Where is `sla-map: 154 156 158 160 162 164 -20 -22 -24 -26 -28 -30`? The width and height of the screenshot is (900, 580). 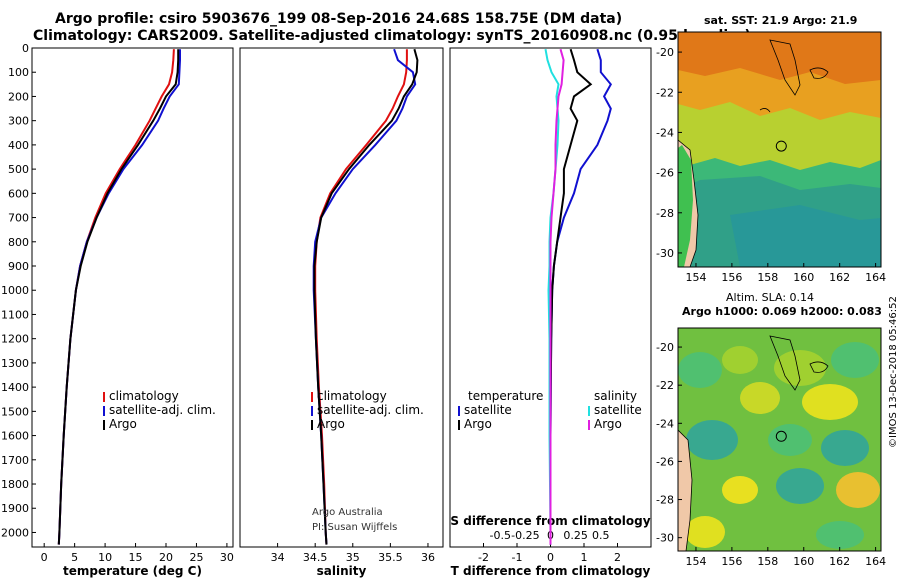
sla-map: 154 156 158 160 162 164 -20 -22 -24 -26 -28 -30 is located at coordinates (771, 447).